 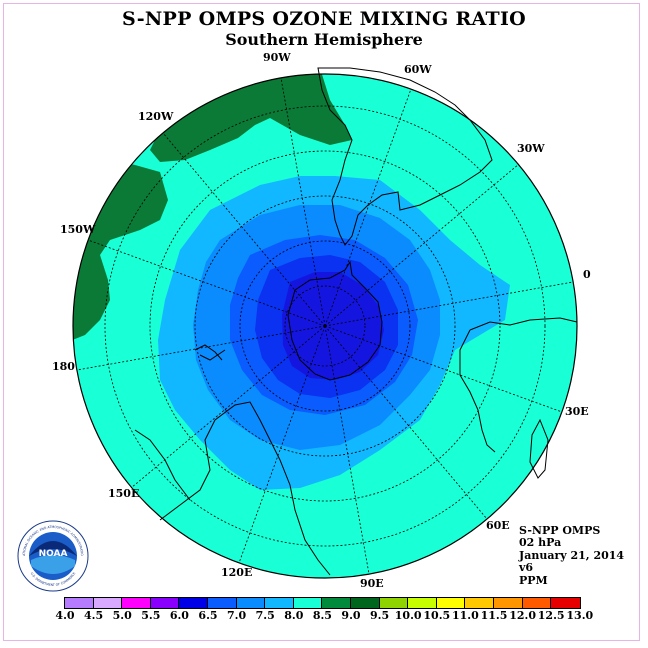 I want to click on info-units: PPM, so click(x=533, y=580).